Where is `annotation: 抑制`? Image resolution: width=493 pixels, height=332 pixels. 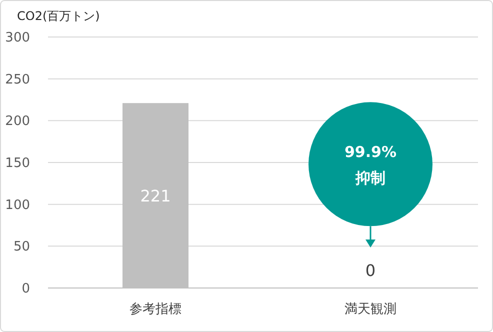
annotation: 抑制 is located at coordinates (370, 178).